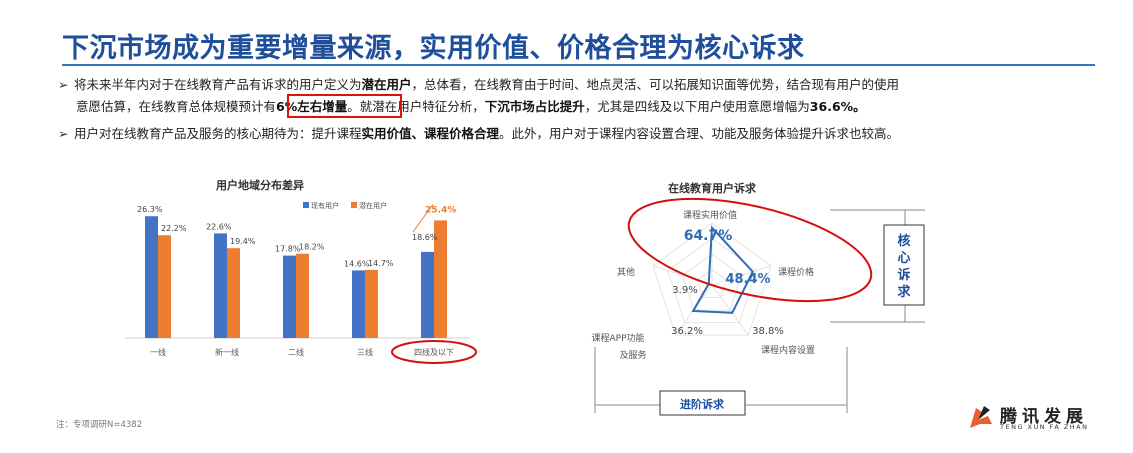  What do you see at coordinates (296, 352) in the screenshot?
I see `category-label: 二线` at bounding box center [296, 352].